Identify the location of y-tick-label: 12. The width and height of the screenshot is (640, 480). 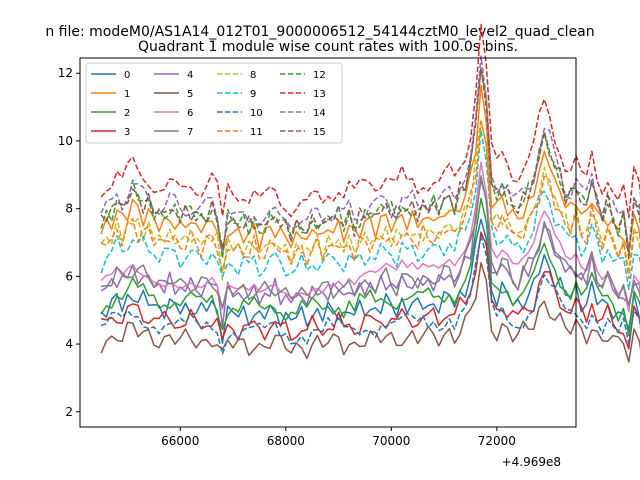
(65, 73).